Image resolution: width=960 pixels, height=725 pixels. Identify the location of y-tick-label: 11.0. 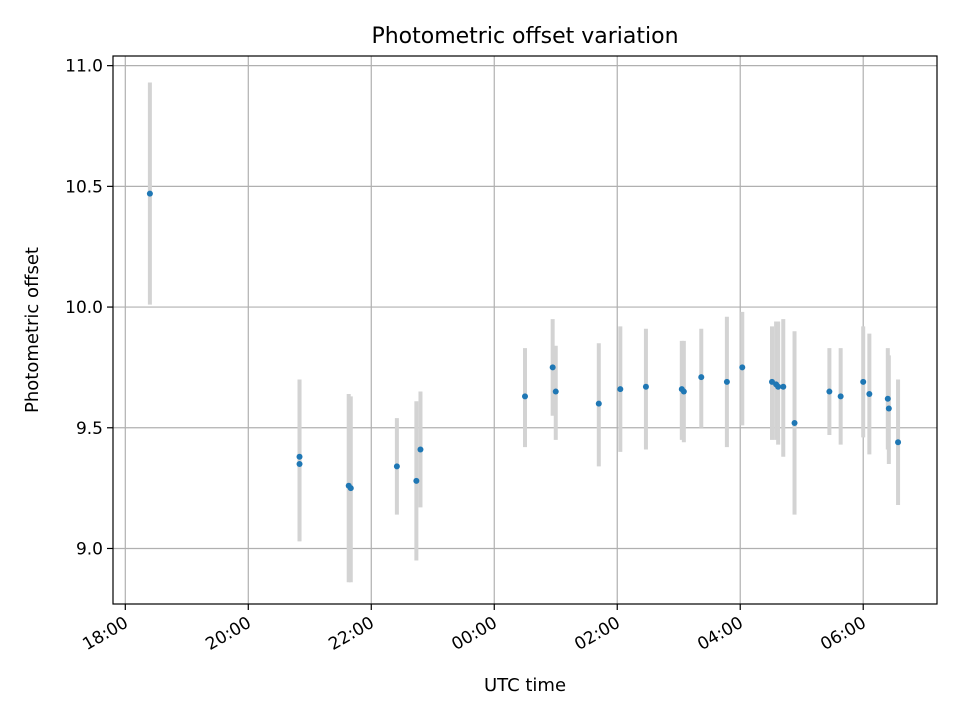
(84, 67).